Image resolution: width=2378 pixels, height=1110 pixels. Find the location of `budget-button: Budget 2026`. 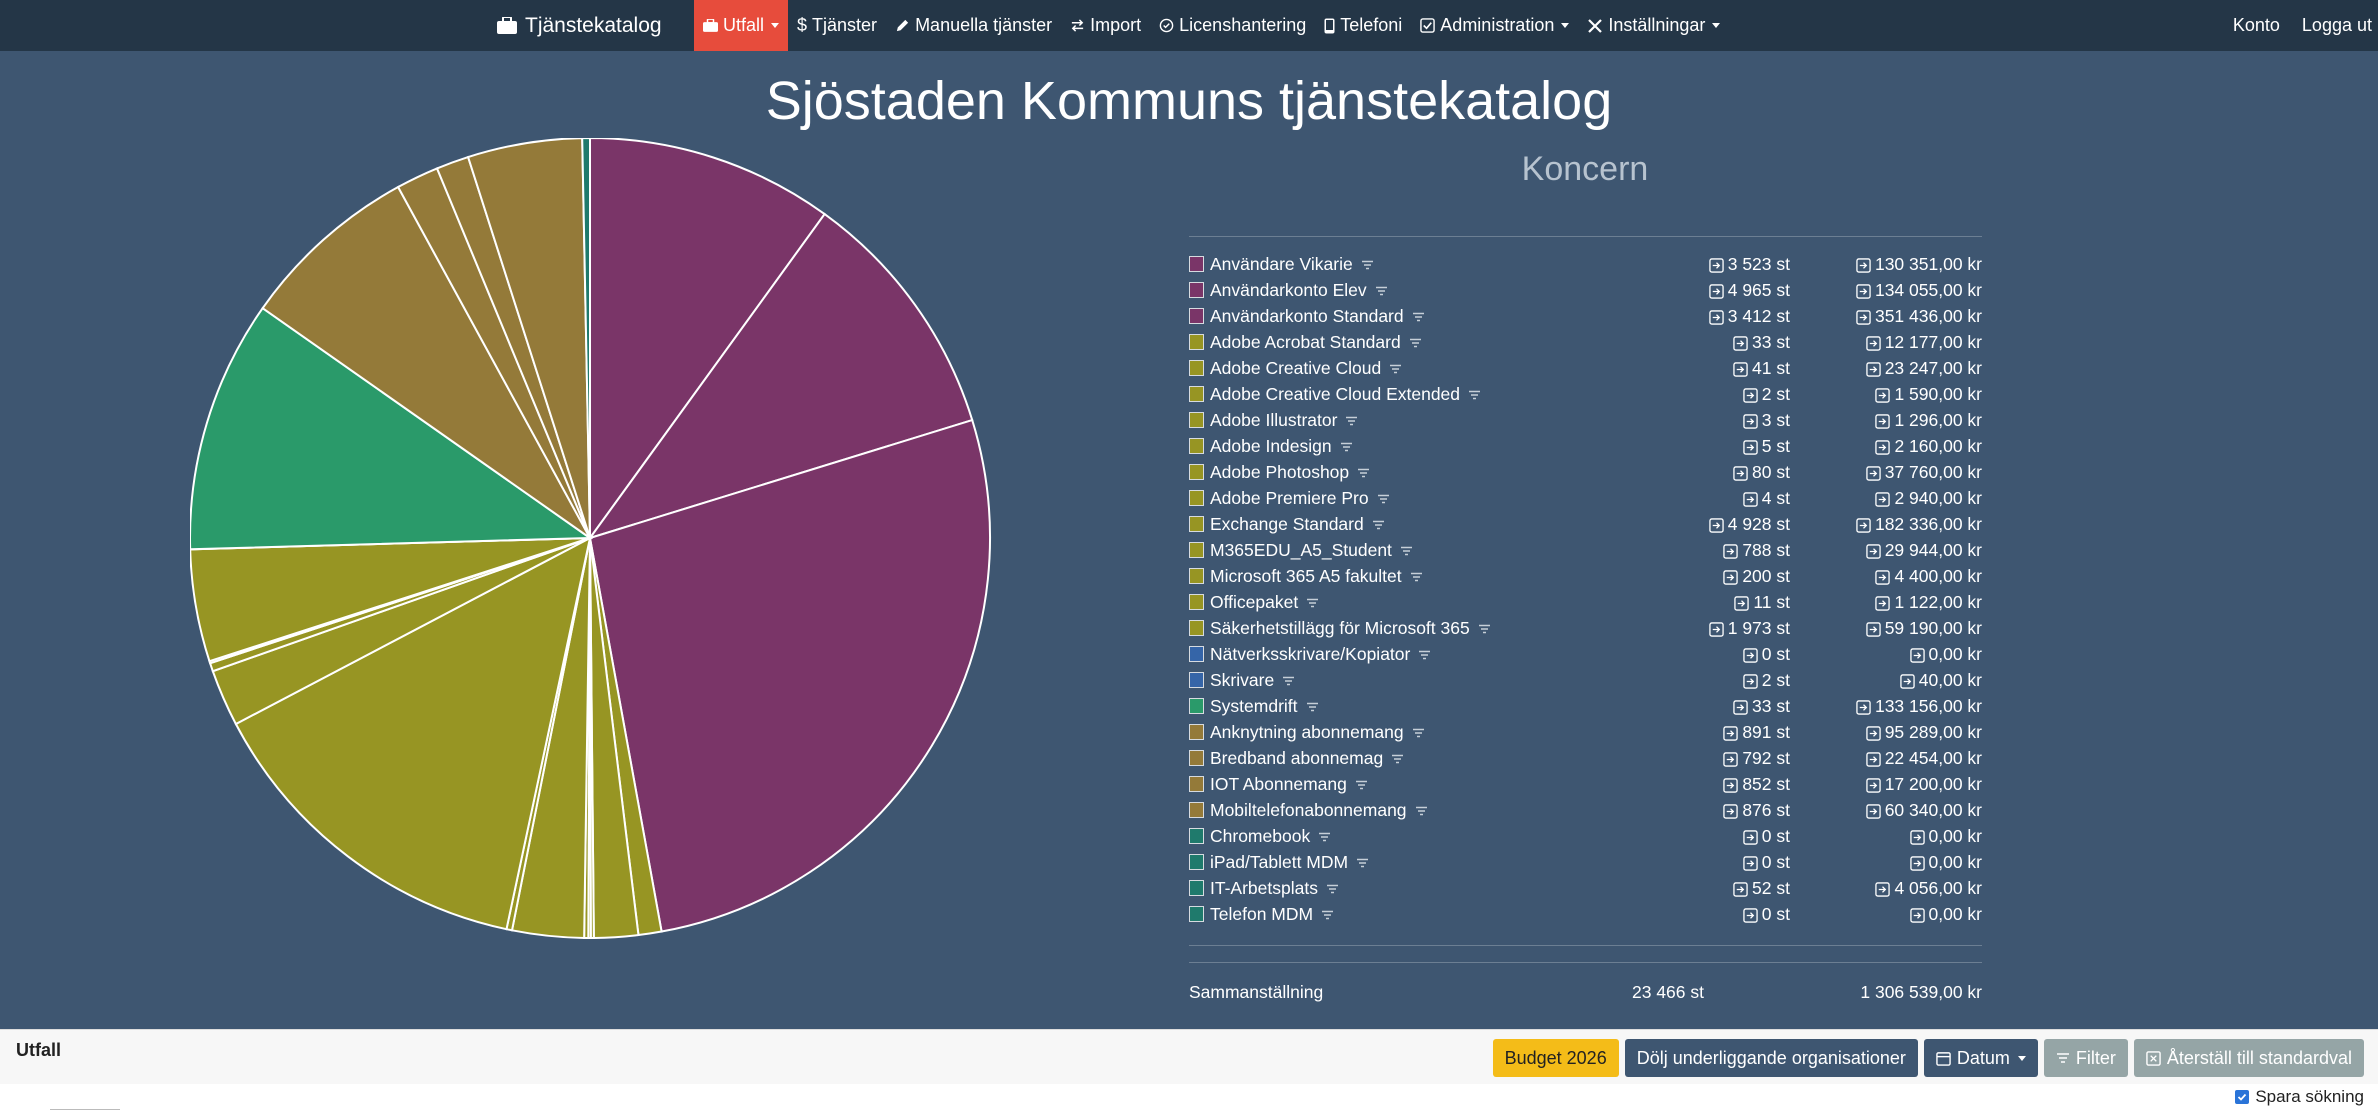

budget-button: Budget 2026 is located at coordinates (1555, 1058).